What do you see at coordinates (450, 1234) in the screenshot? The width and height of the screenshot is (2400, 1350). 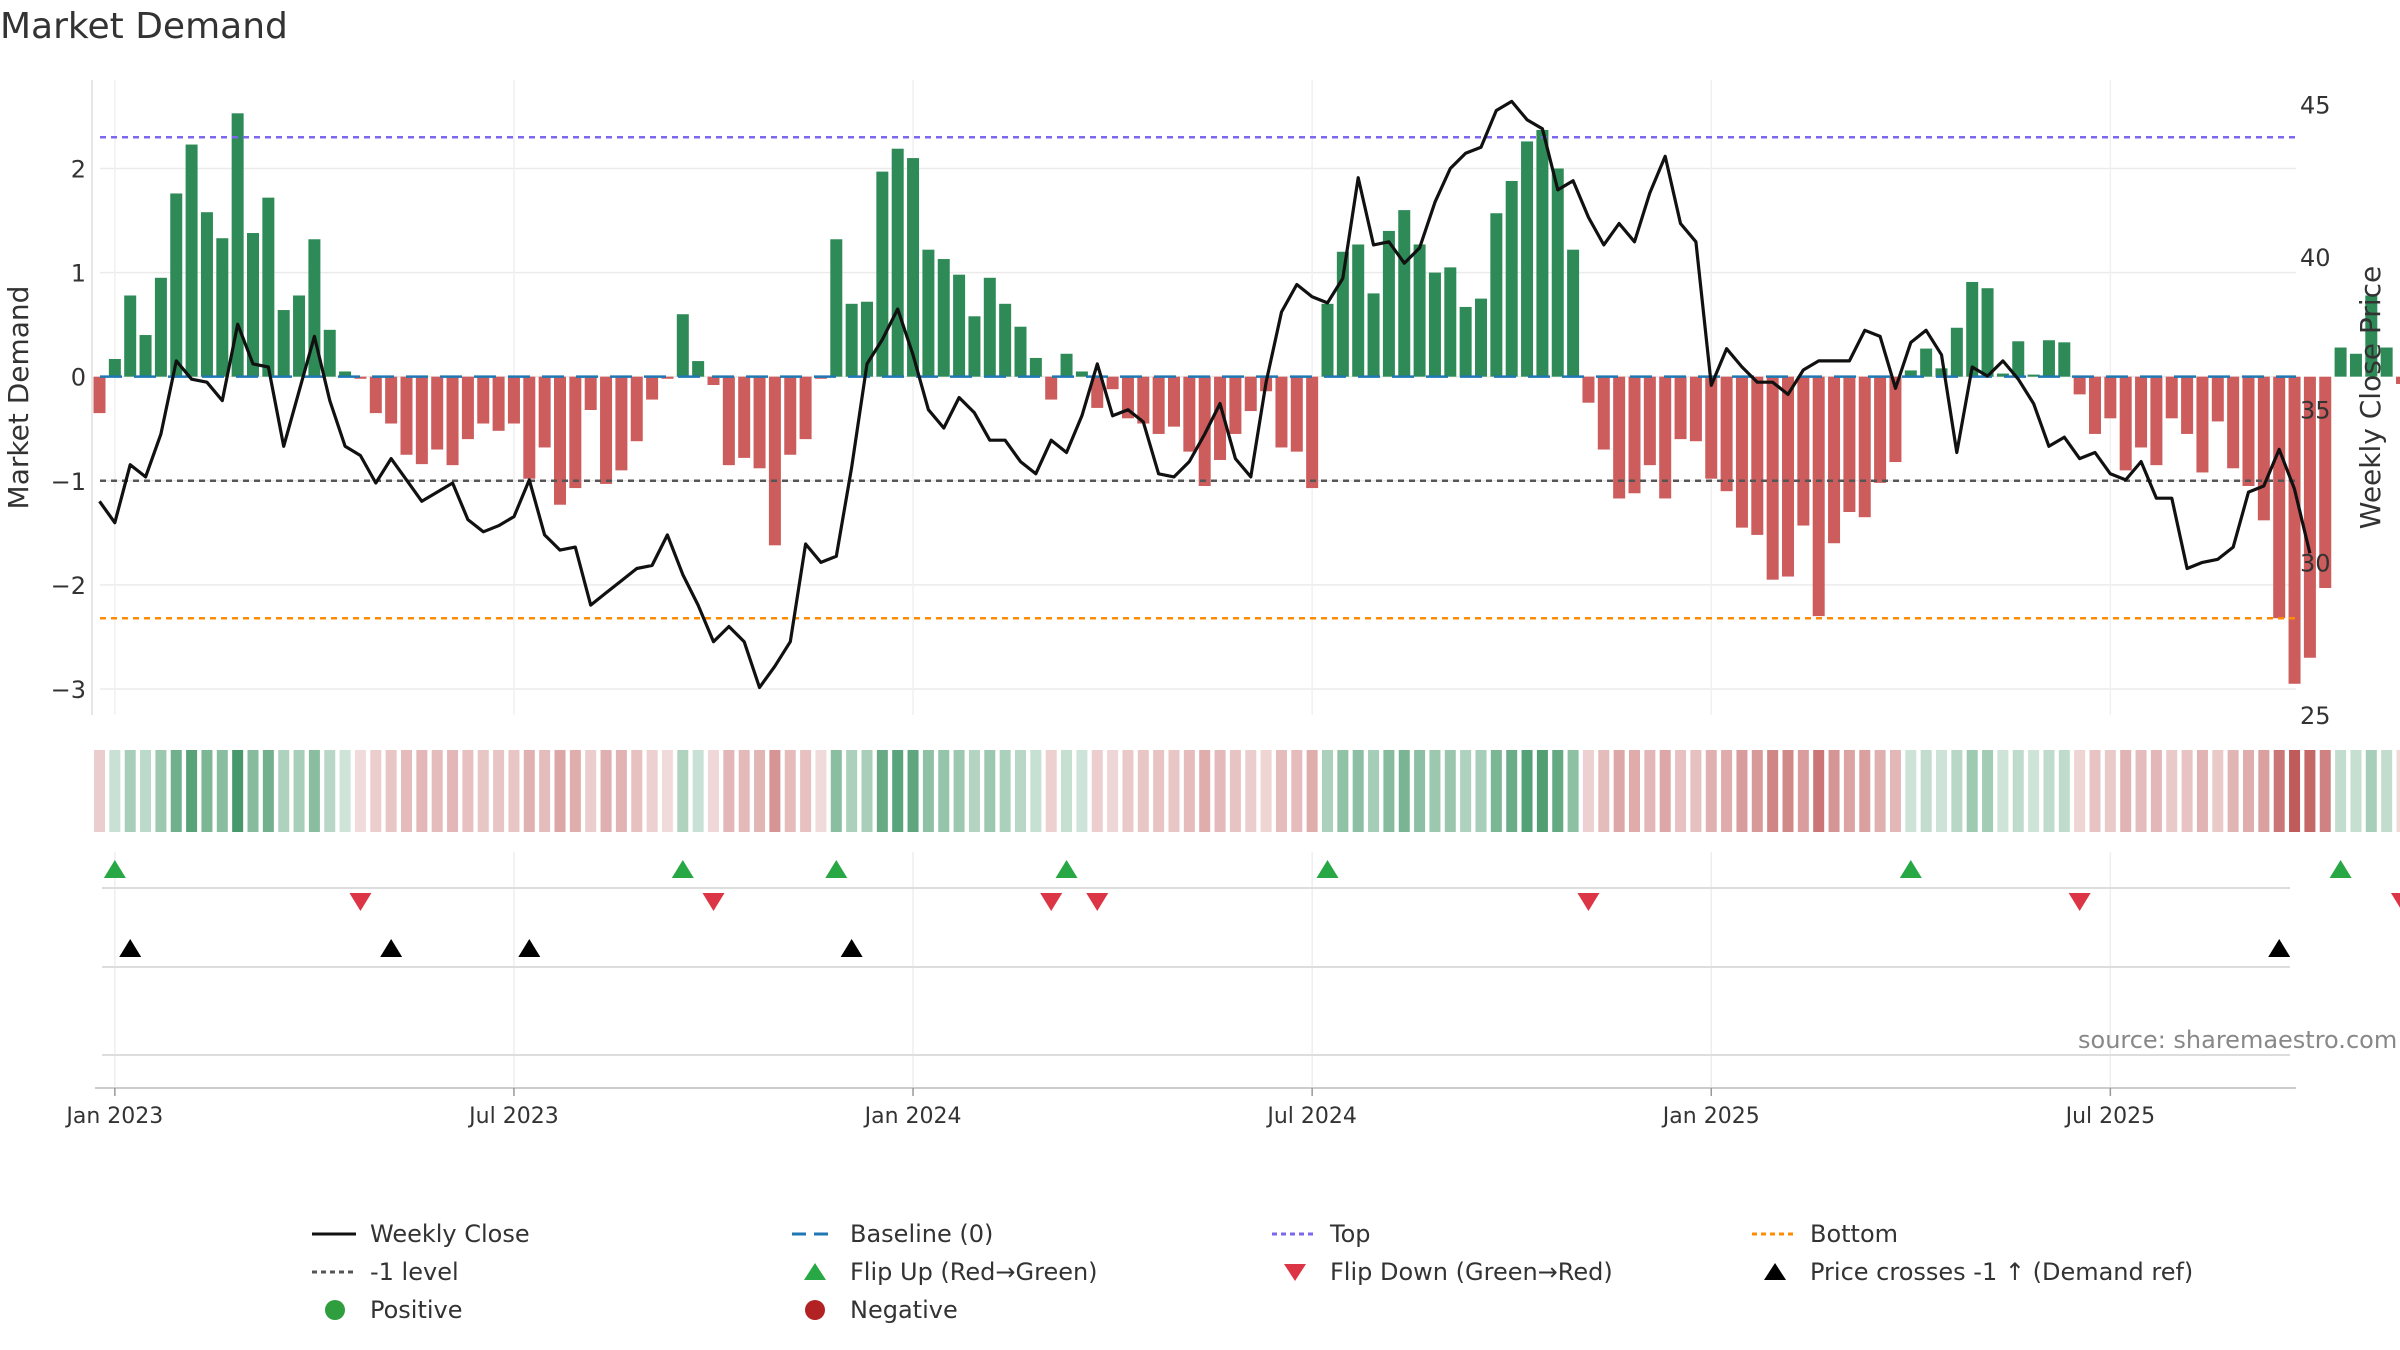 I see `legend-label: Weekly Close` at bounding box center [450, 1234].